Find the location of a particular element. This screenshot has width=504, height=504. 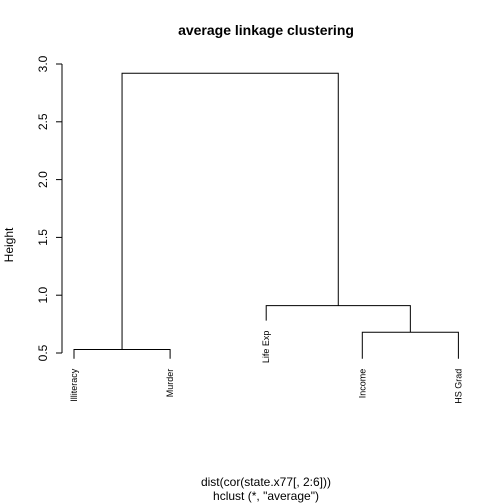

chart-title: average linkage clustering is located at coordinates (266, 30).